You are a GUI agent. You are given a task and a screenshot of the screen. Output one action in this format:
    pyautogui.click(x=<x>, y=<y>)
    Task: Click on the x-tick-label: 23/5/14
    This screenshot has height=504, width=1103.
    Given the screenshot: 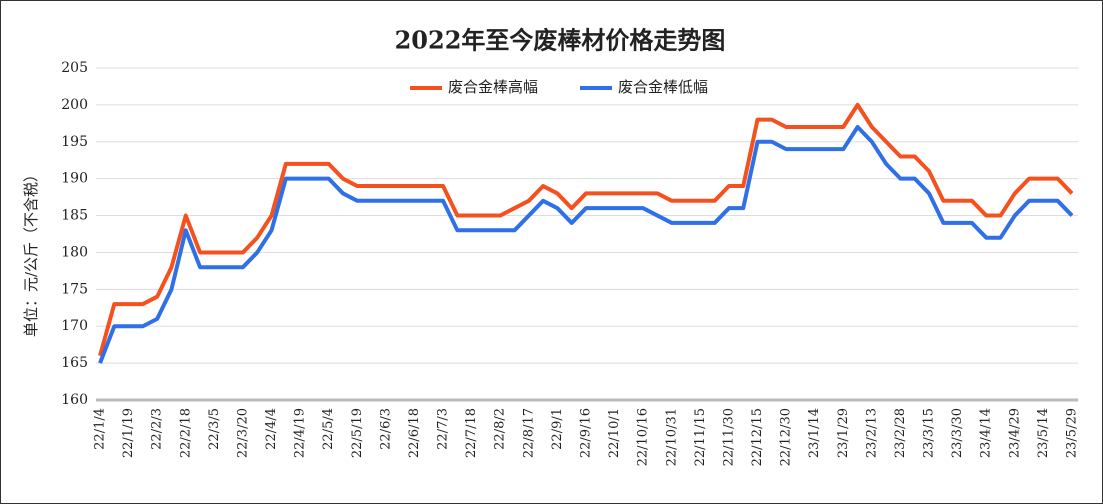 What is the action you would take?
    pyautogui.click(x=1043, y=433)
    